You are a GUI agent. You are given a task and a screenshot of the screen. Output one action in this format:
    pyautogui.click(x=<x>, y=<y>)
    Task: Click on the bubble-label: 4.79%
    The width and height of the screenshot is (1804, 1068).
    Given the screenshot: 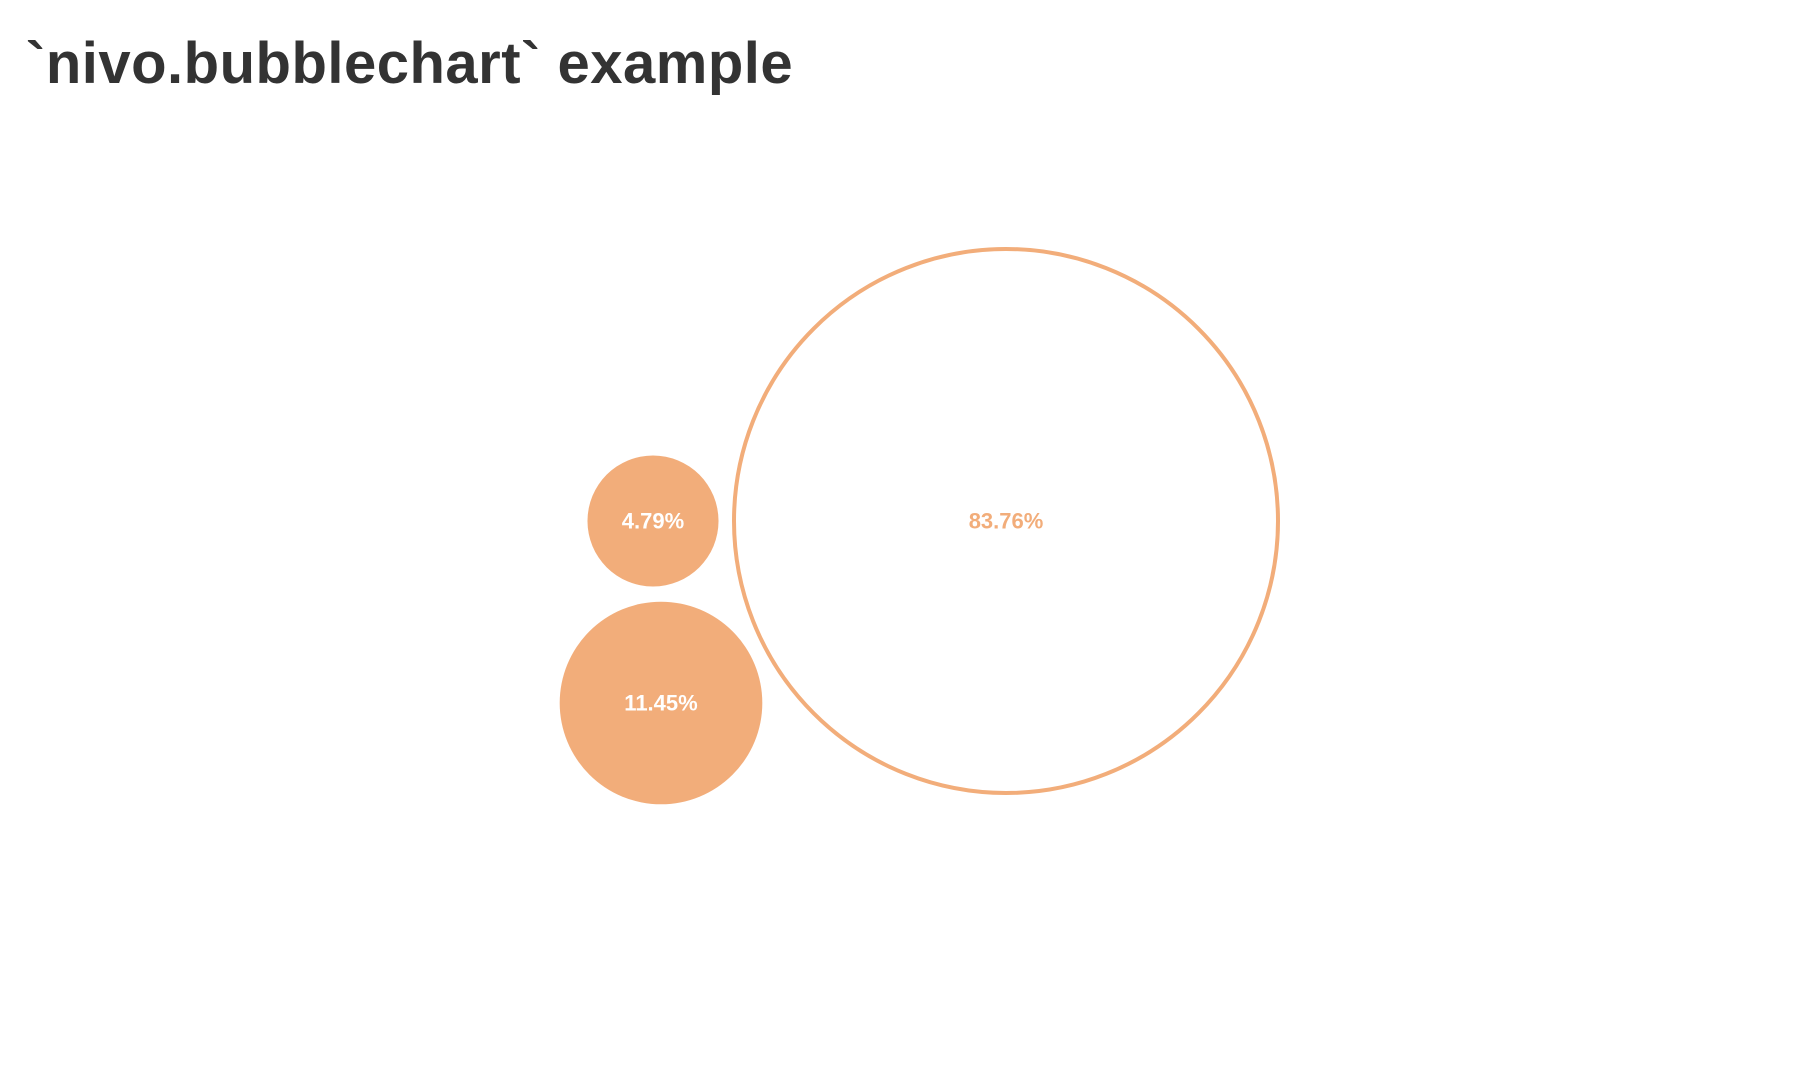 What is the action you would take?
    pyautogui.click(x=653, y=521)
    